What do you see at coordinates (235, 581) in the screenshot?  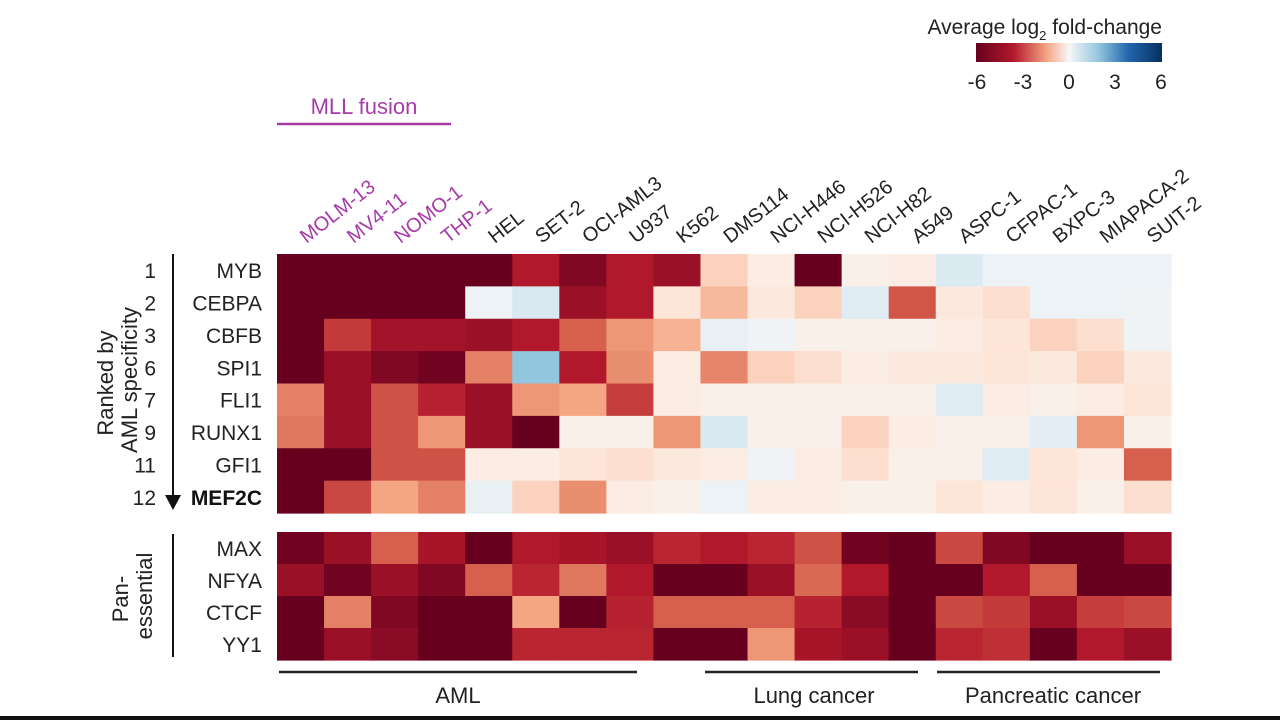 I see `row-gene-label: NFYA` at bounding box center [235, 581].